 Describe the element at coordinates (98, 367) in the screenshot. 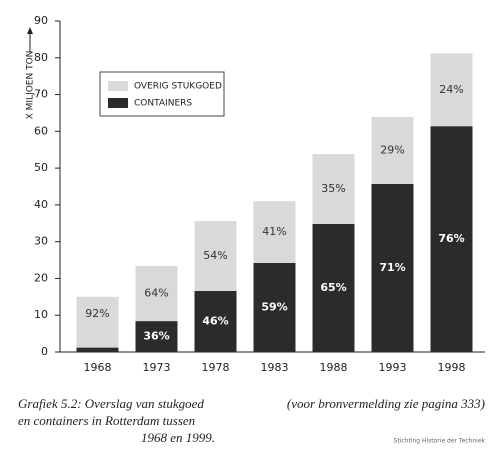

I see `x-tick-label: 1968` at that location.